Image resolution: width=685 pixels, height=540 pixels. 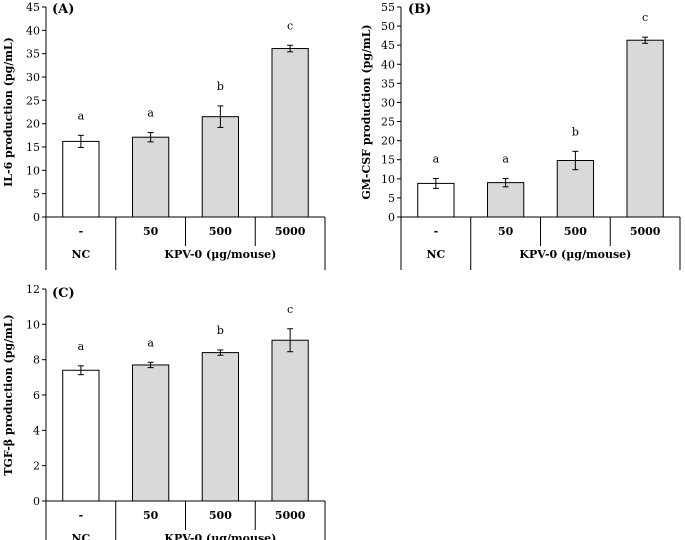 What do you see at coordinates (33, 289) in the screenshot?
I see `y-tick-label: 12` at bounding box center [33, 289].